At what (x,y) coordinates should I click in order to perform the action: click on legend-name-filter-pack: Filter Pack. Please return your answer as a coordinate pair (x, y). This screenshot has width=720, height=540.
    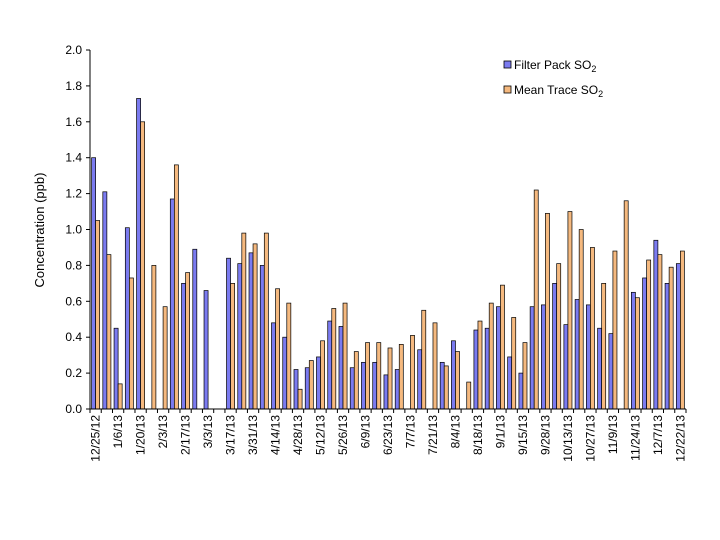
    Looking at the image, I should click on (543, 65).